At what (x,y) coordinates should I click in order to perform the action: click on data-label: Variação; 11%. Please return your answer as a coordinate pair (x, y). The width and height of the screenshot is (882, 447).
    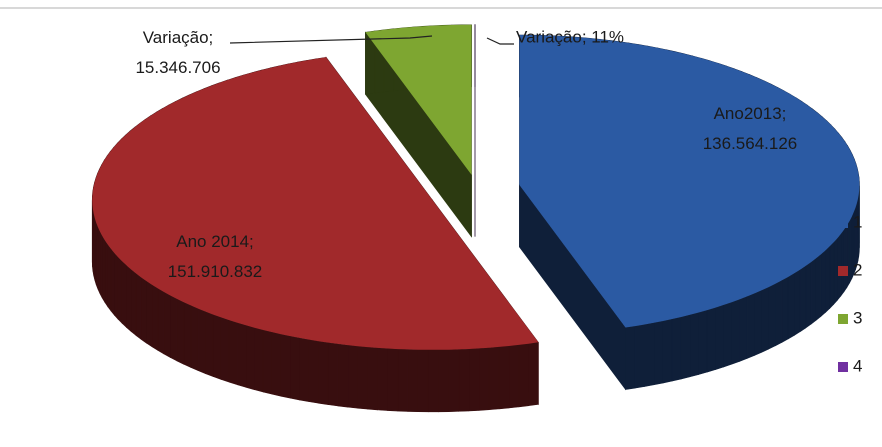
    Looking at the image, I should click on (570, 36).